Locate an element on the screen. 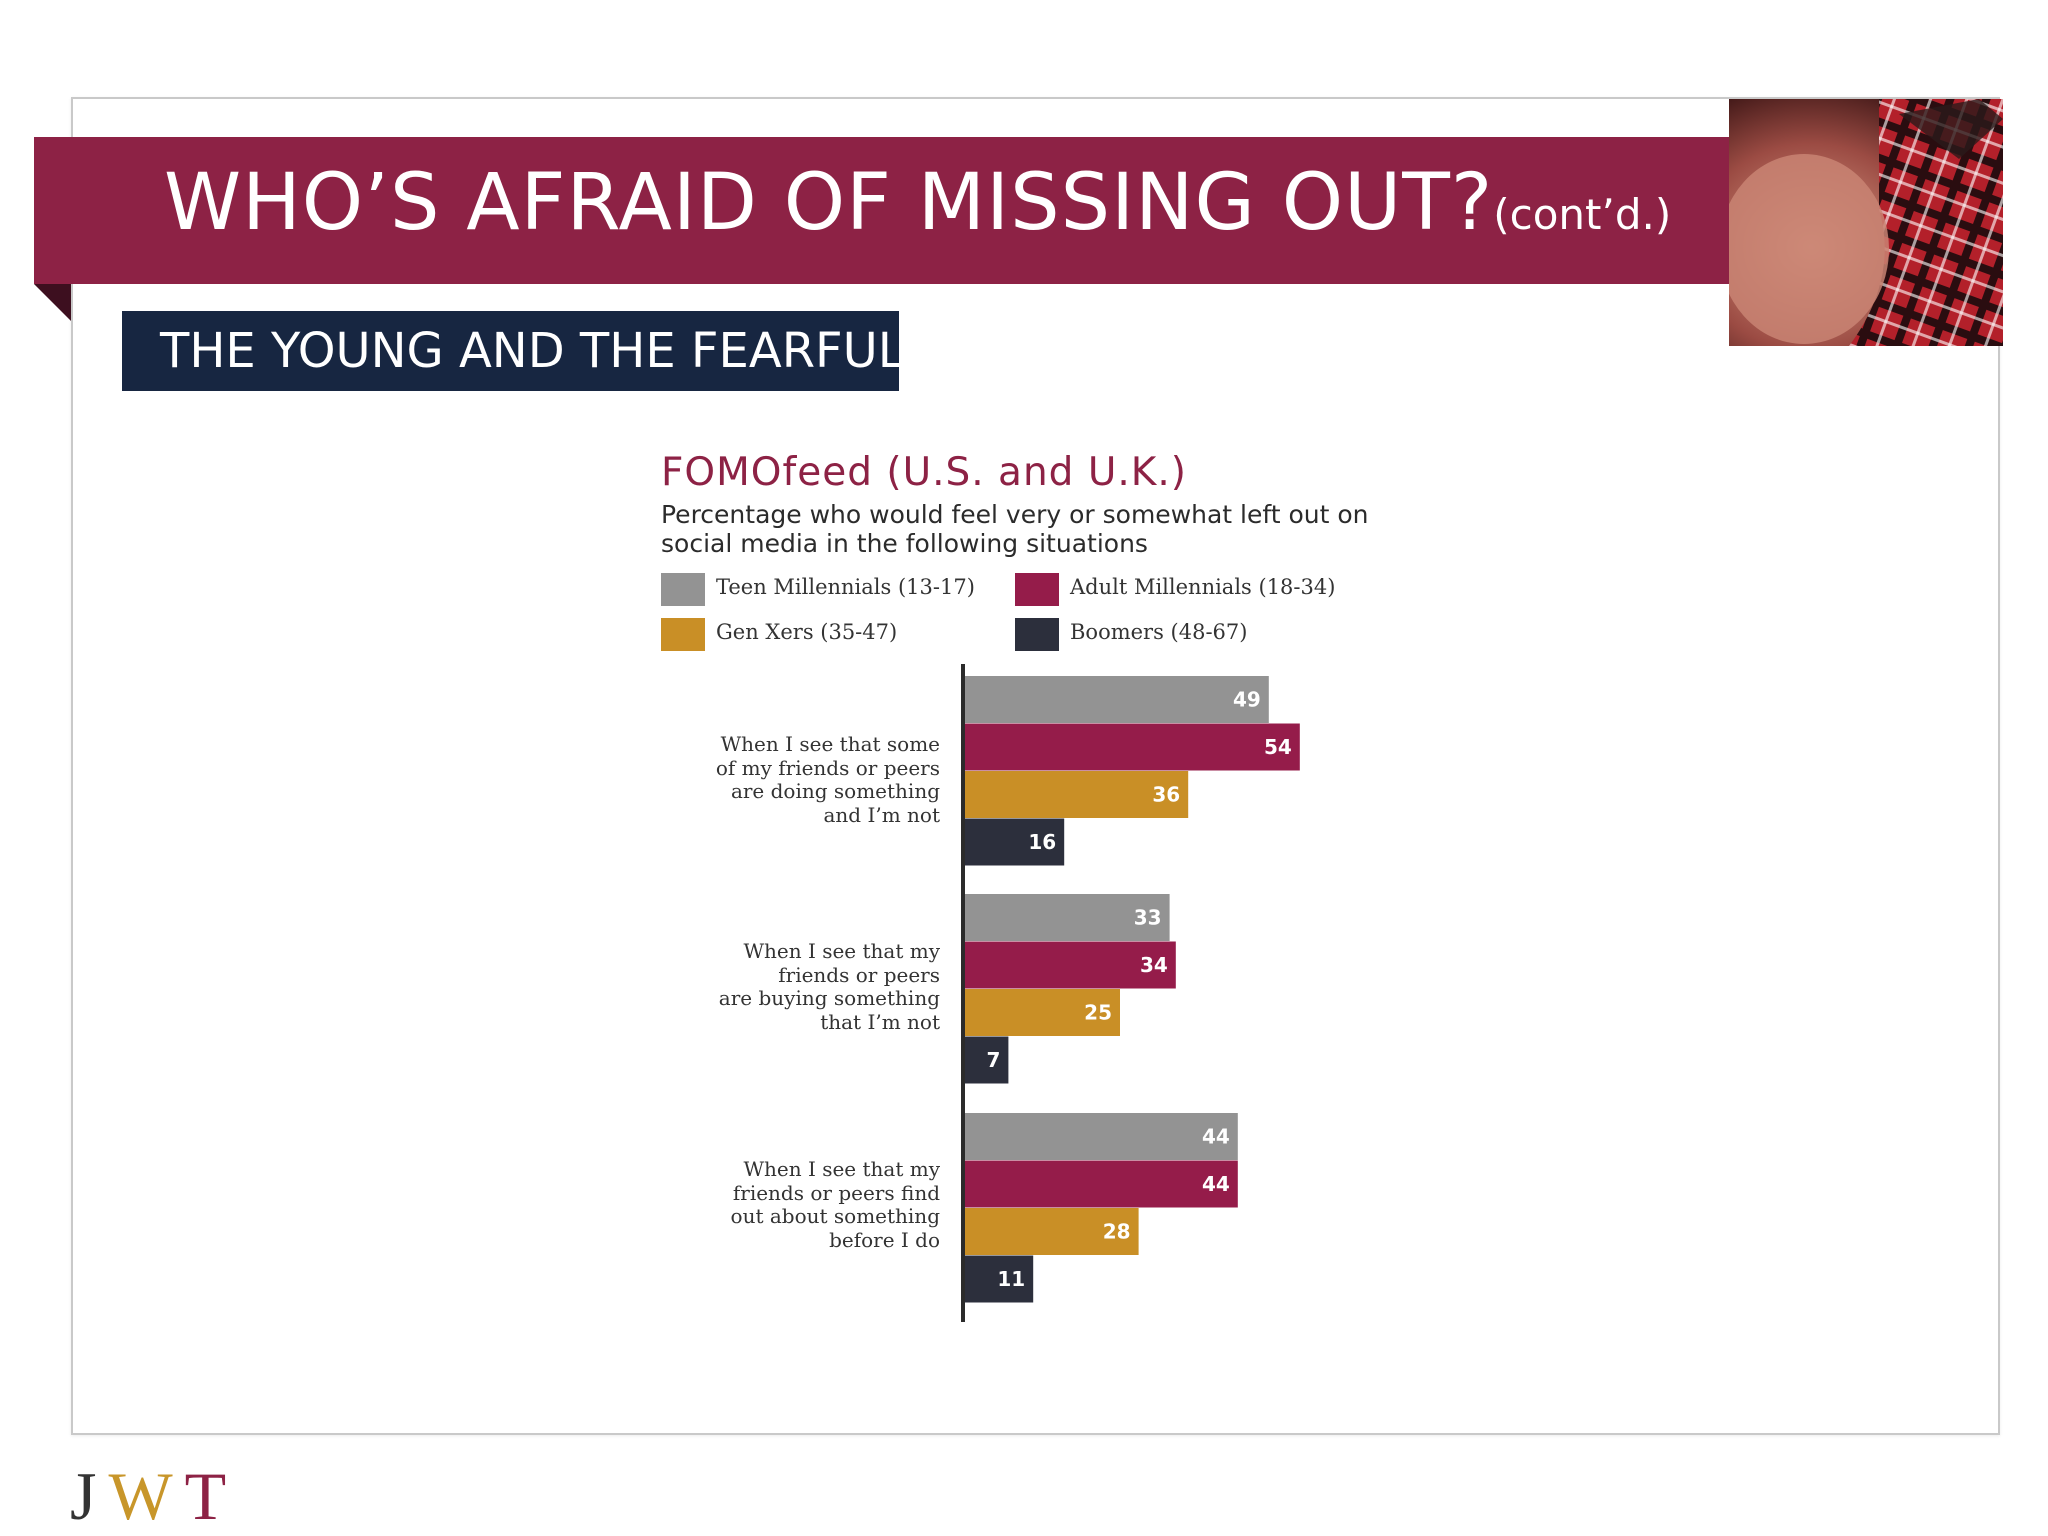  slide-title-suffix: (cont’d.) is located at coordinates (1582, 214).